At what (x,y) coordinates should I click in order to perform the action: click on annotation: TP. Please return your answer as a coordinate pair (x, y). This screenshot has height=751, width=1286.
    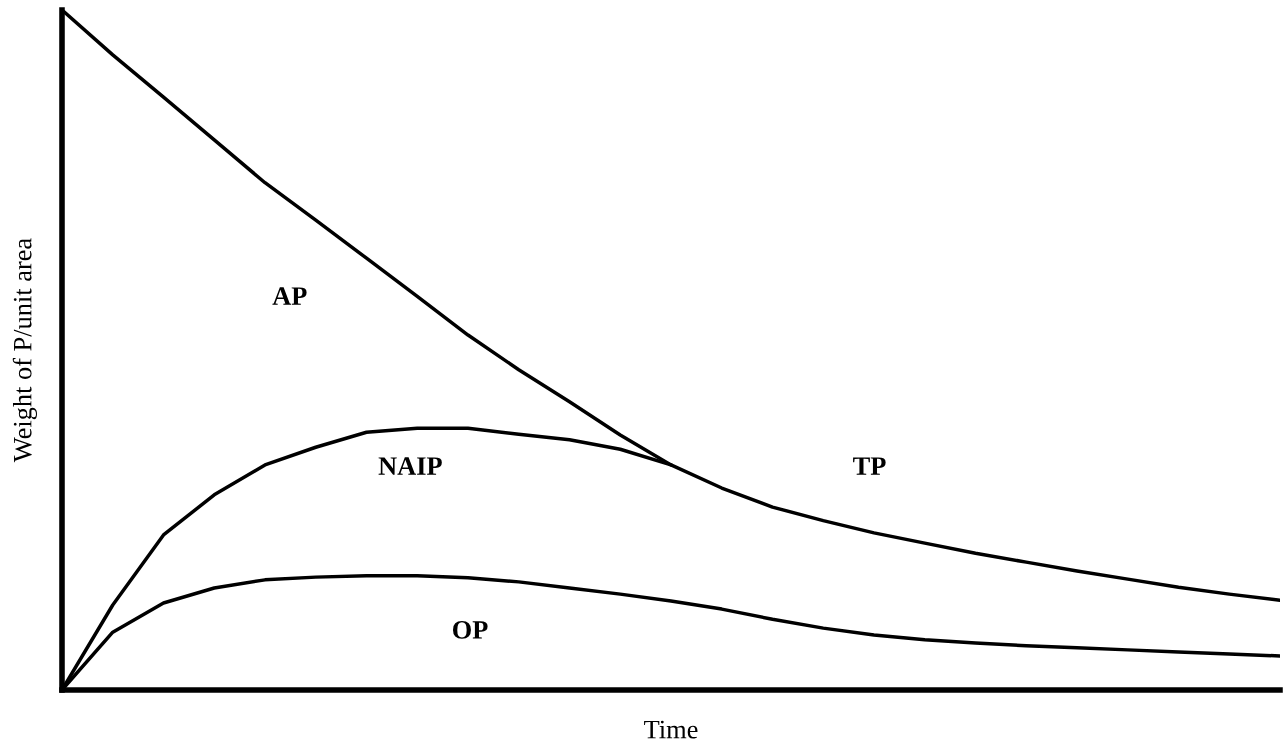
    Looking at the image, I should click on (869, 466).